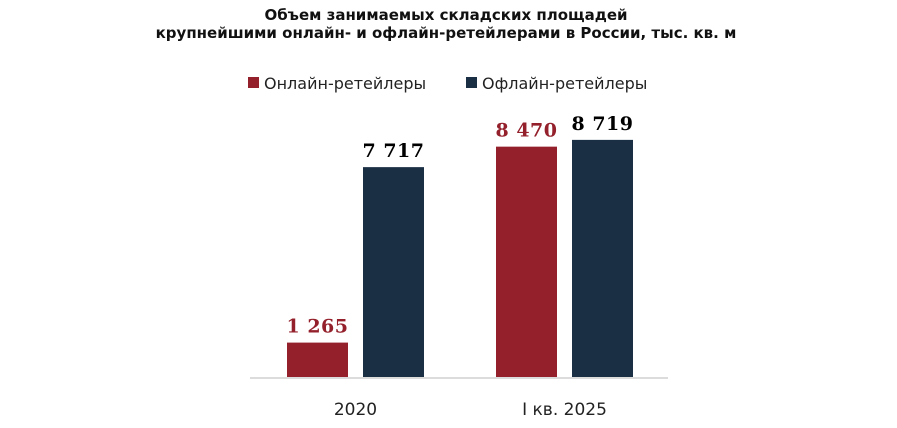 This screenshot has height=428, width=897. What do you see at coordinates (253, 82) in the screenshot?
I see `legend-swatch-online` at bounding box center [253, 82].